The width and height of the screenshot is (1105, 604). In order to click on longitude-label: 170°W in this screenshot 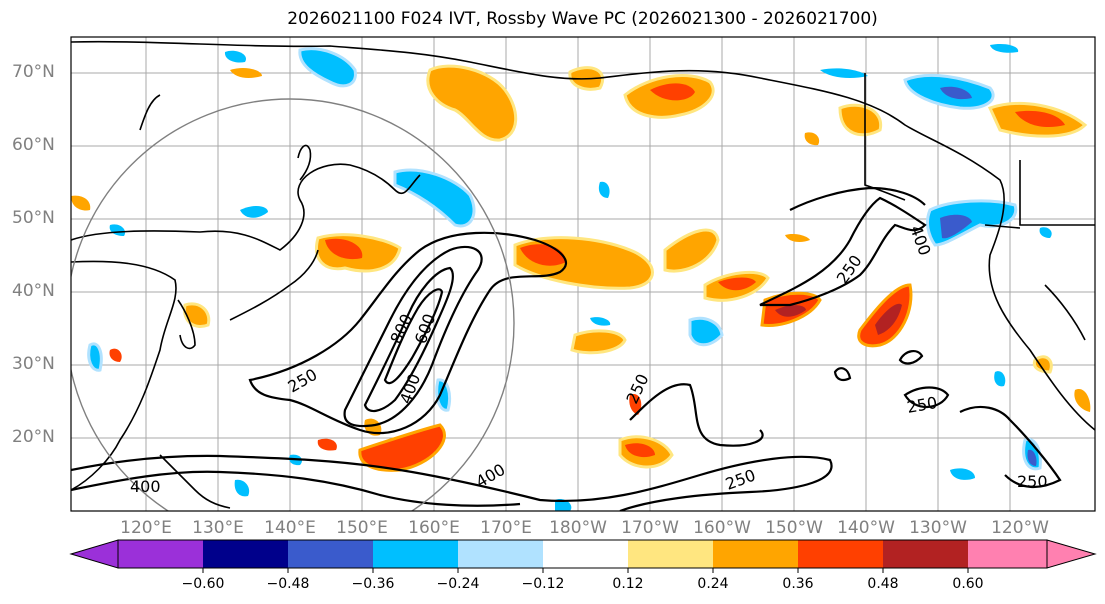, I will do `click(650, 528)`.